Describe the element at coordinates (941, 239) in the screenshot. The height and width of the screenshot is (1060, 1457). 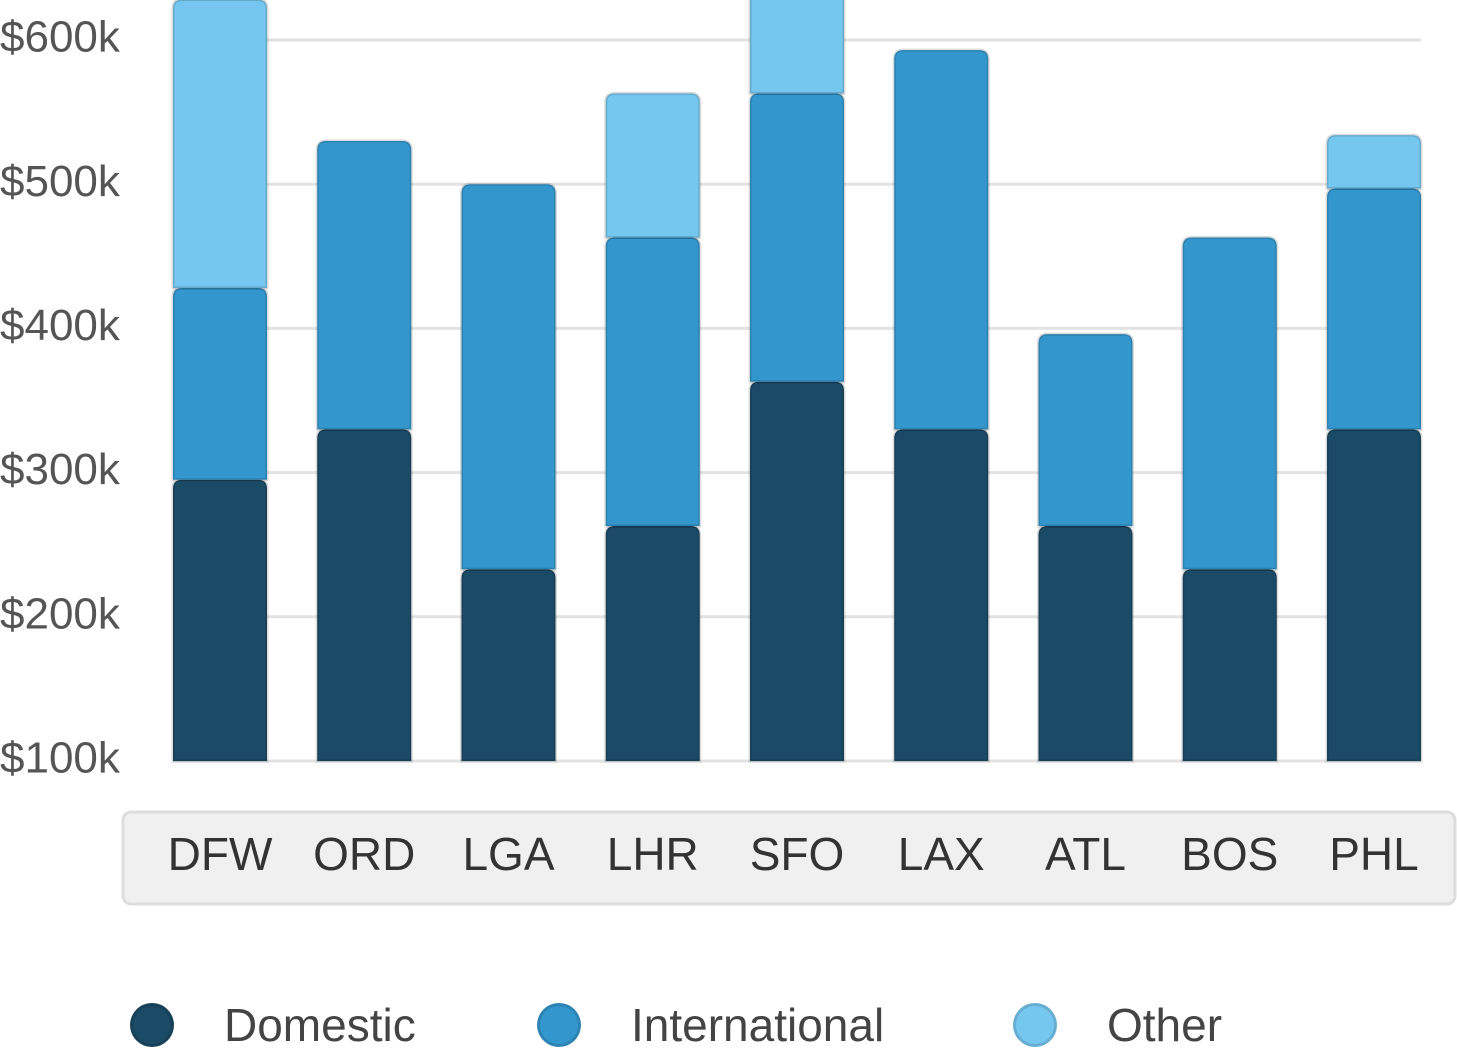
I see `bar-lax-international` at that location.